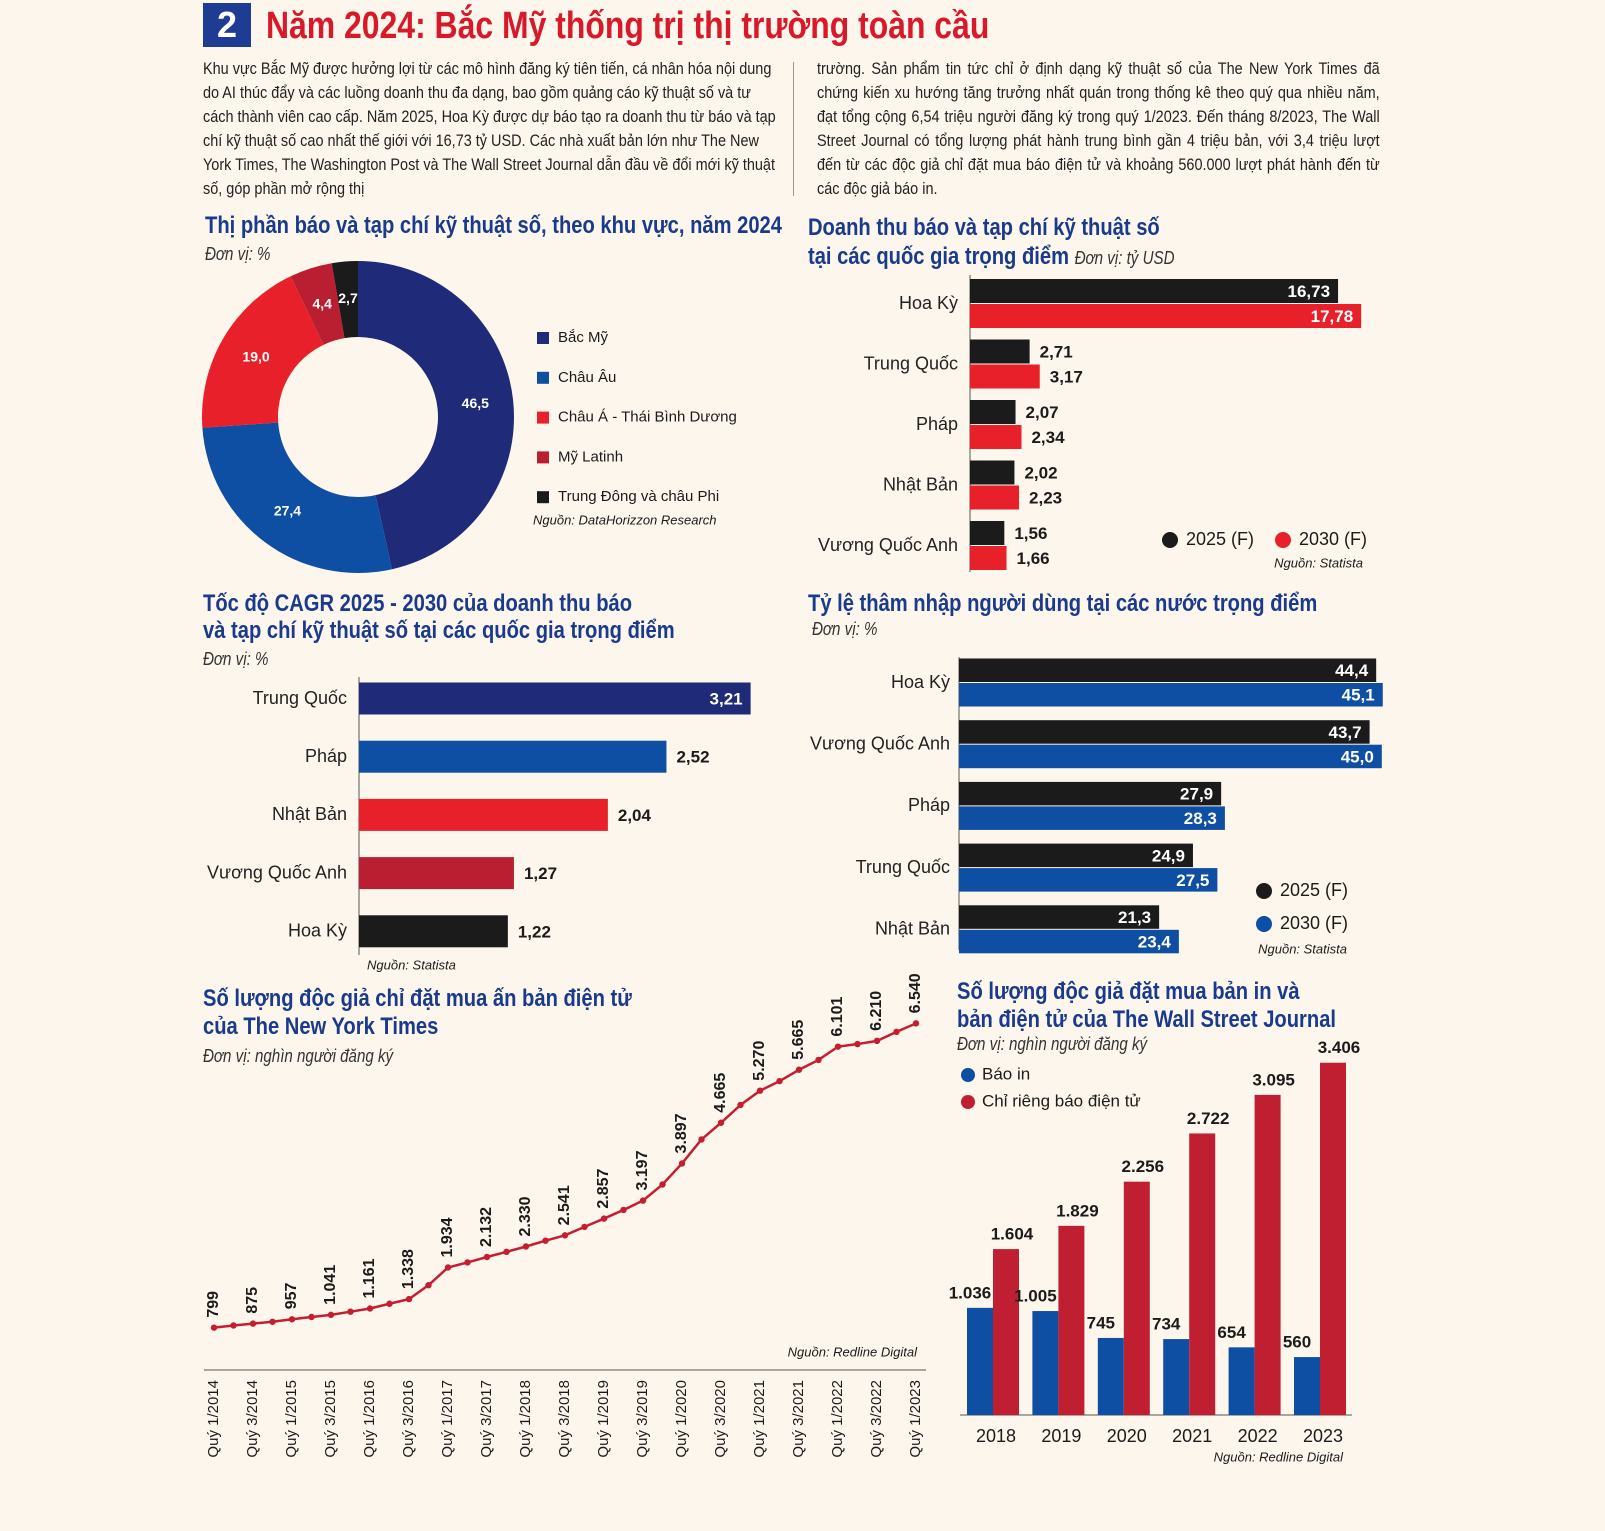 The image size is (1605, 1531). What do you see at coordinates (291, 1295) in the screenshot?
I see `data-label: 957` at bounding box center [291, 1295].